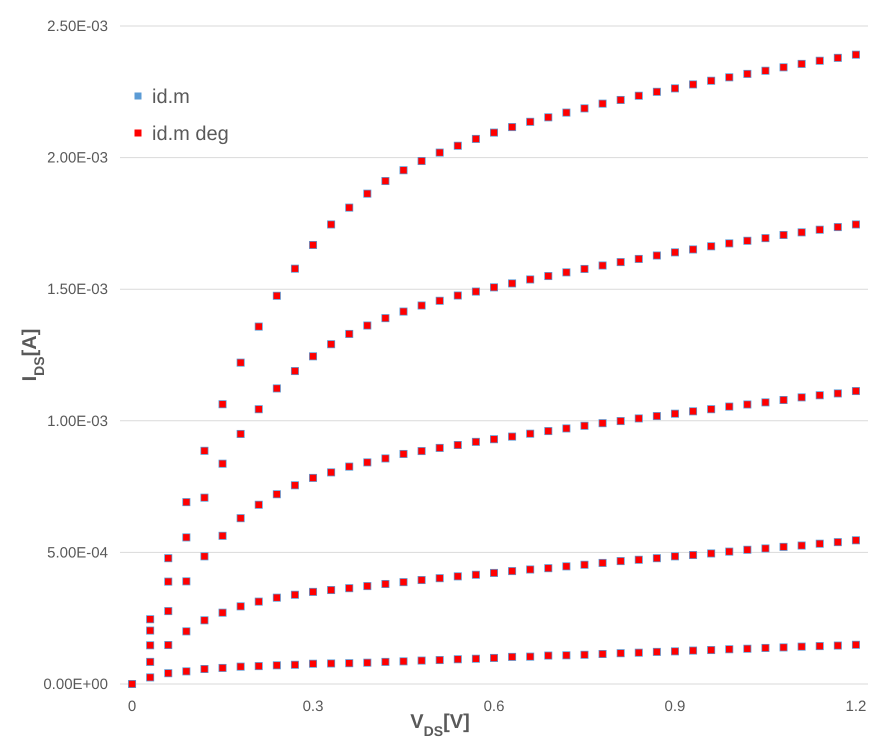  I want to click on y-tick-label: 2.00E-03, so click(77, 158).